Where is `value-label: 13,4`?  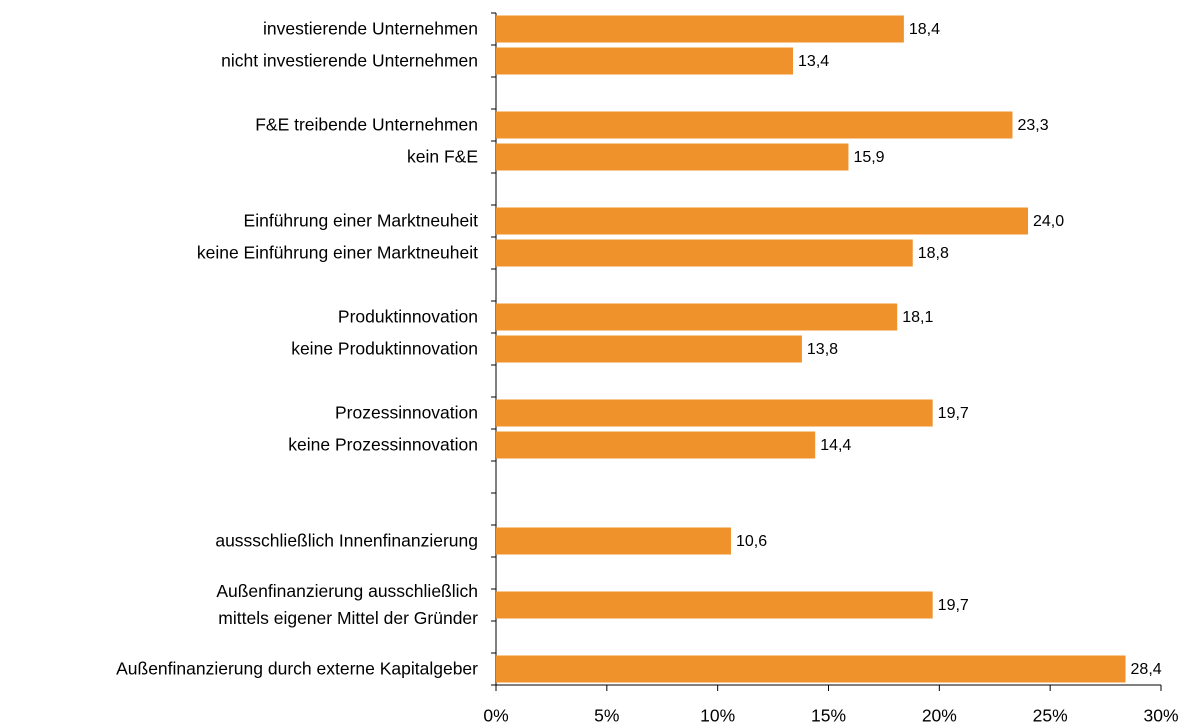 value-label: 13,4 is located at coordinates (813, 61).